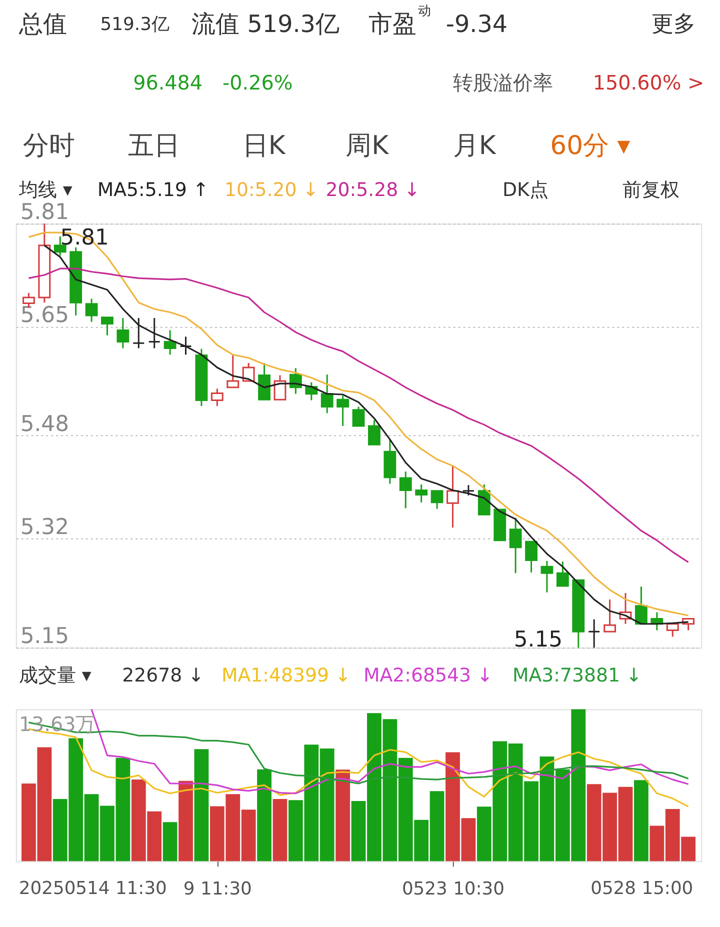 The height and width of the screenshot is (927, 720). What do you see at coordinates (453, 889) in the screenshot?
I see `x-tick-label: 0523 10:30` at bounding box center [453, 889].